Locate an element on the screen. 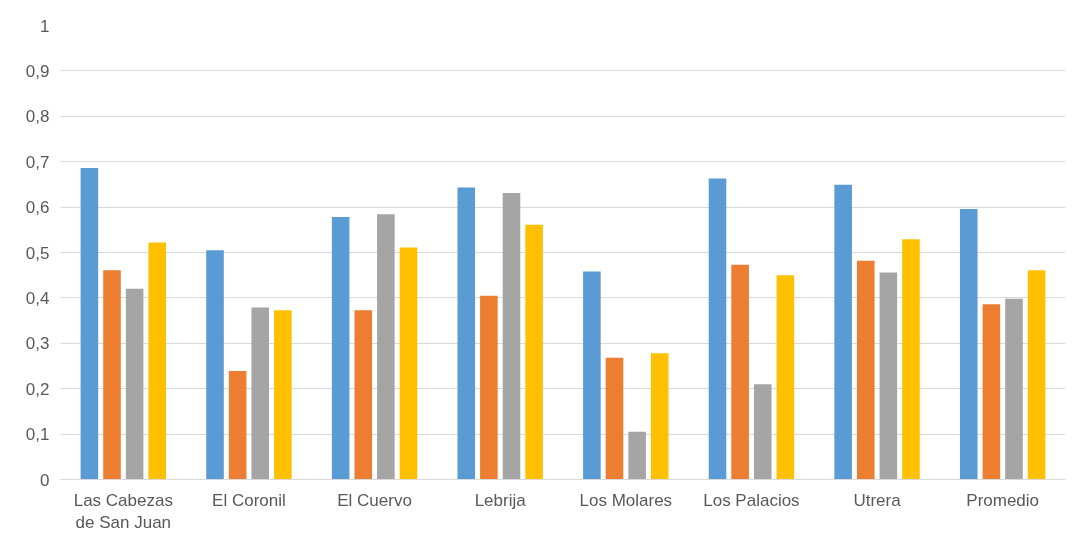 The width and height of the screenshot is (1080, 535). x-tick-label: Las Cabezas de San Juan is located at coordinates (123, 511).